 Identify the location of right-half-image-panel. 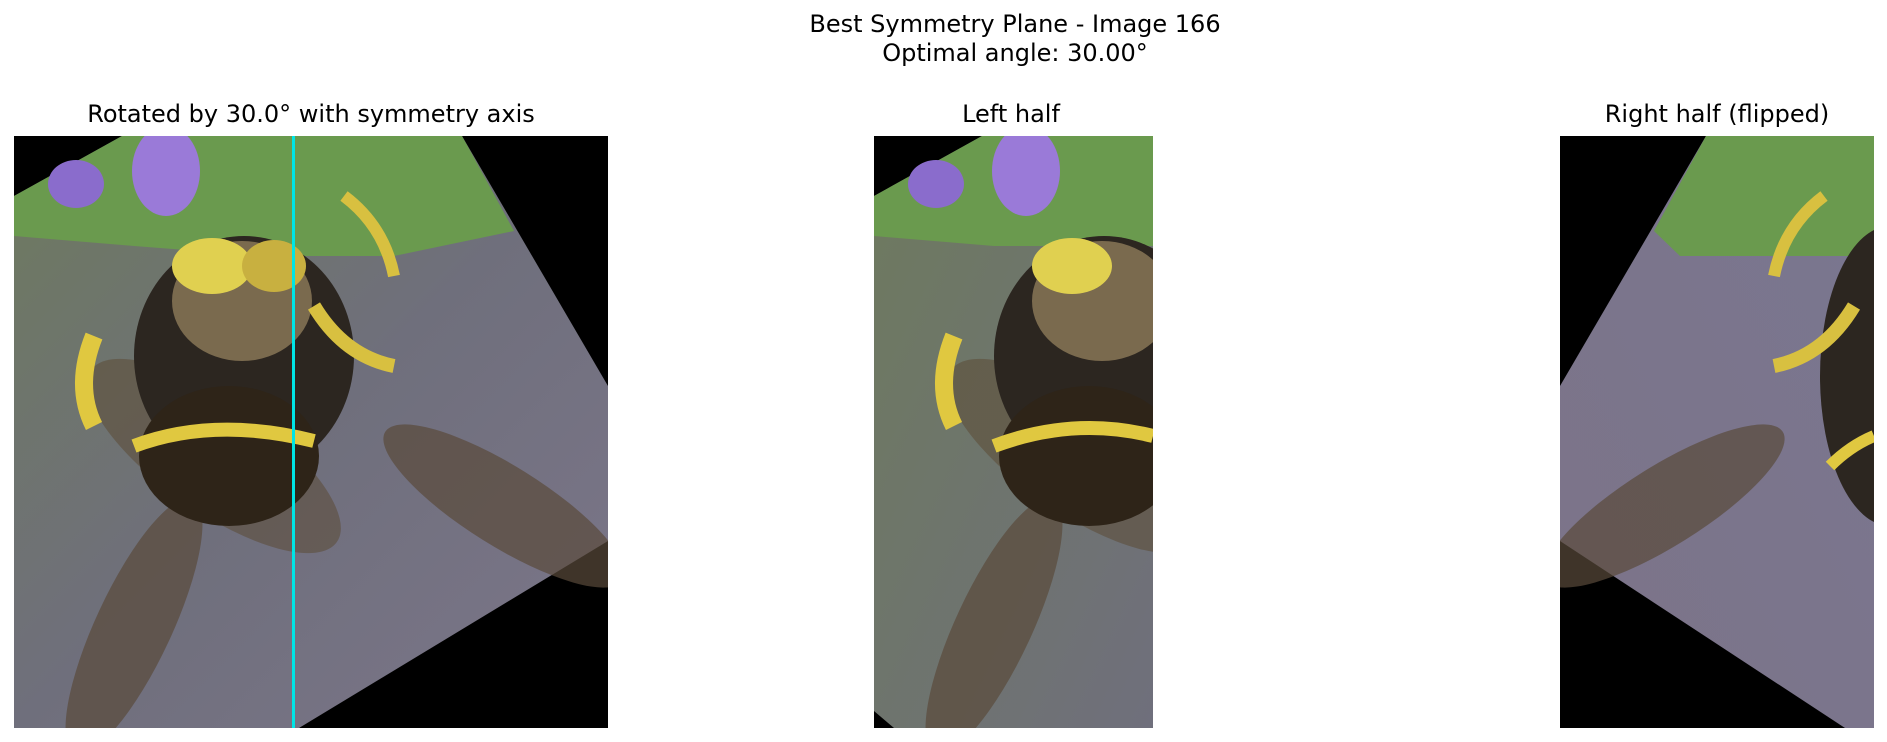
(1717, 432).